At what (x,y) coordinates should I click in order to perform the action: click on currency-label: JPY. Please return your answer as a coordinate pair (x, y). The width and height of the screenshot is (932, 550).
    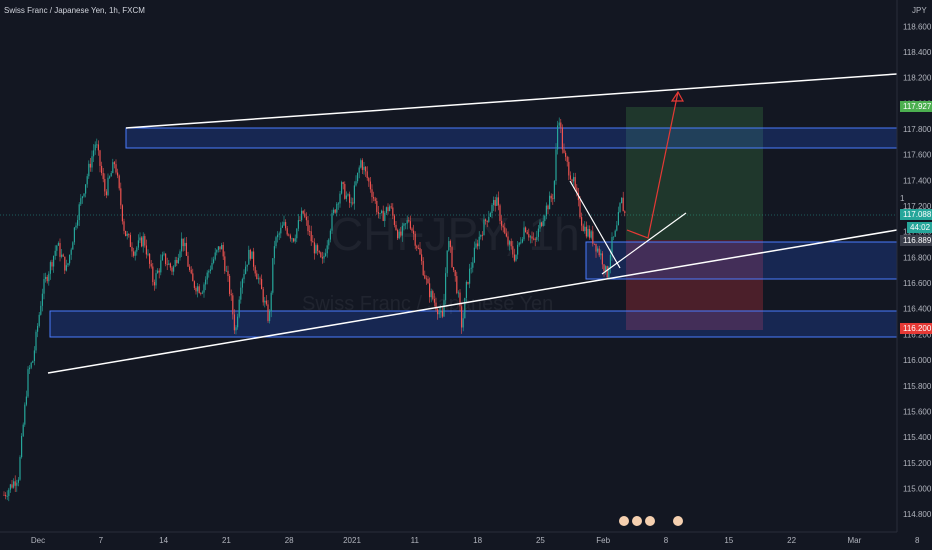
    Looking at the image, I should click on (919, 10).